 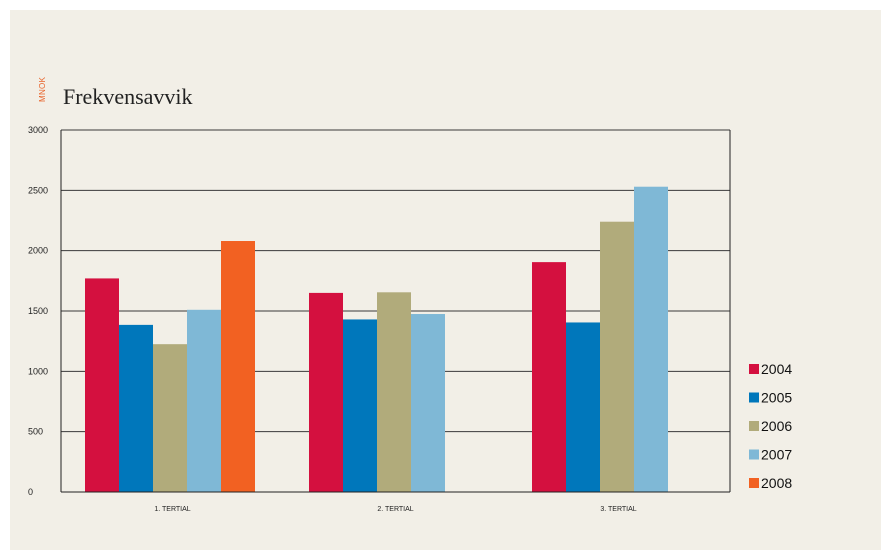 I want to click on y-tick-label: 3000, so click(x=38, y=130).